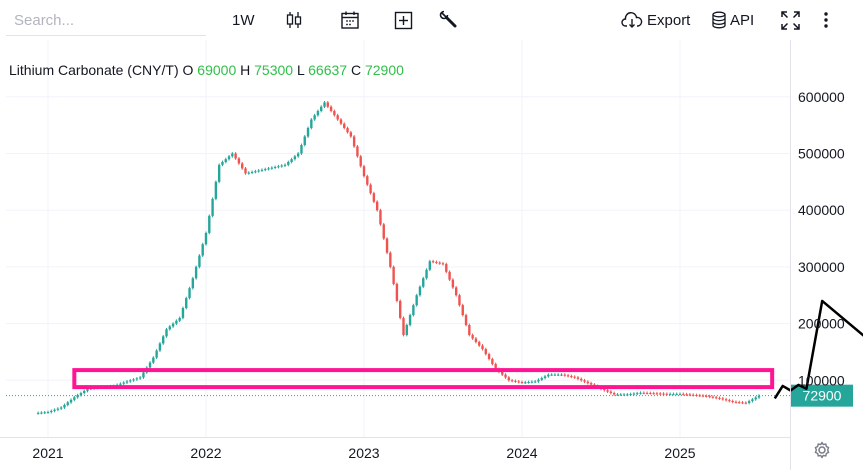  Describe the element at coordinates (294, 20) in the screenshot. I see `candles-button` at that location.